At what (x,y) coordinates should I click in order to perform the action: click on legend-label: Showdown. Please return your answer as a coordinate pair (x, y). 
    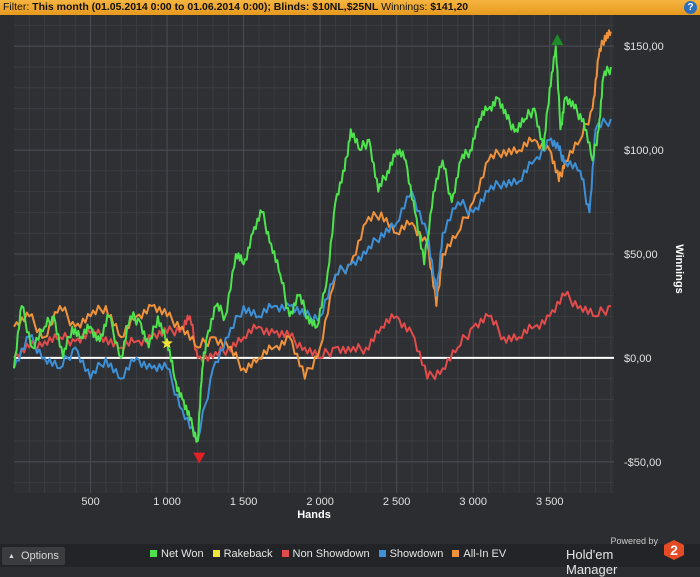
    Looking at the image, I should click on (416, 554).